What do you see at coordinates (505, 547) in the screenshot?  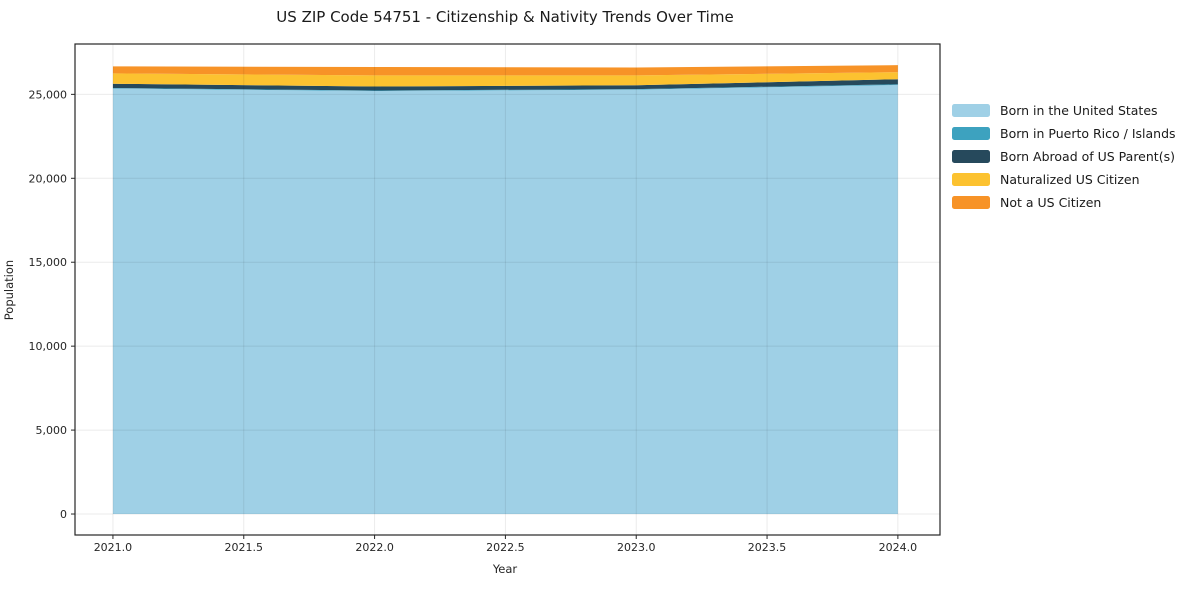 I see `x-tick-label: 2022.5` at bounding box center [505, 547].